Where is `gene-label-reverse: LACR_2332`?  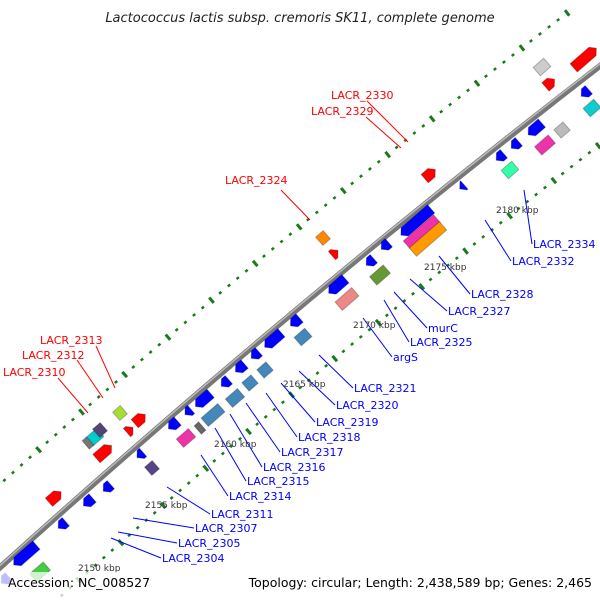 gene-label-reverse: LACR_2332 is located at coordinates (543, 261).